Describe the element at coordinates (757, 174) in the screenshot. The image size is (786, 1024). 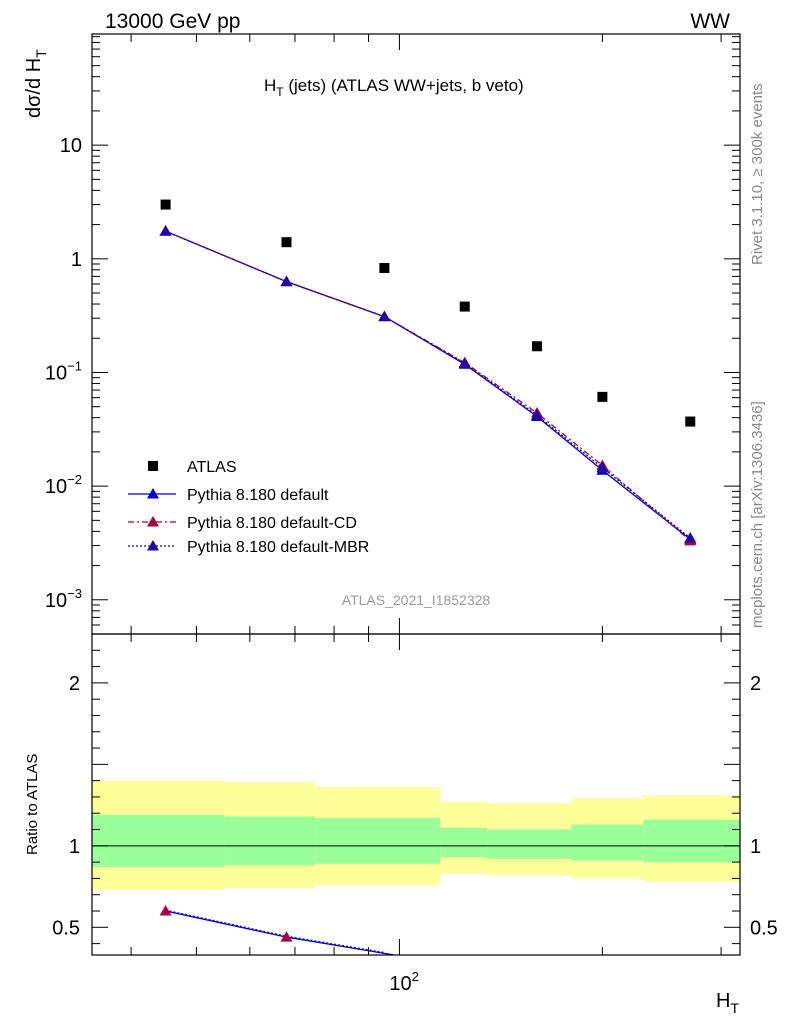
I see `rivet-label: Rivet 3.1.10, ≥ 300k events` at that location.